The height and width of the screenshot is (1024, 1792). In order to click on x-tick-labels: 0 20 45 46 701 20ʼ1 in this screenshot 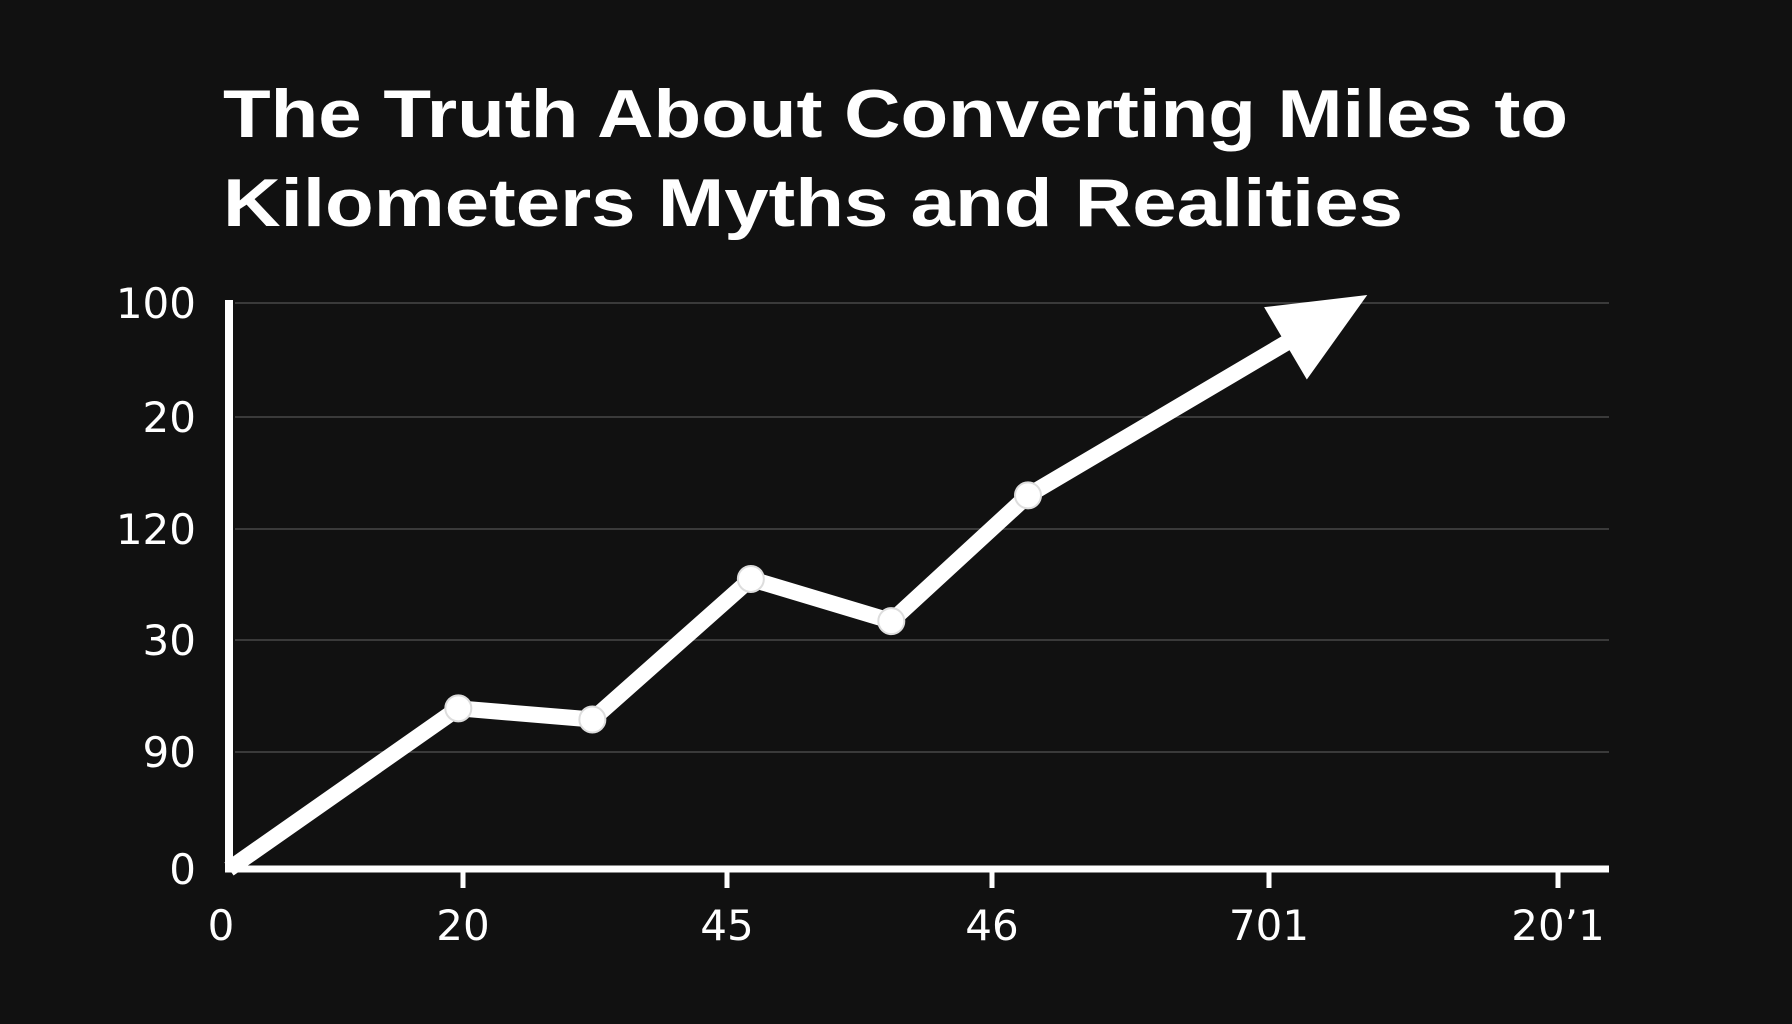, I will do `click(906, 909)`.